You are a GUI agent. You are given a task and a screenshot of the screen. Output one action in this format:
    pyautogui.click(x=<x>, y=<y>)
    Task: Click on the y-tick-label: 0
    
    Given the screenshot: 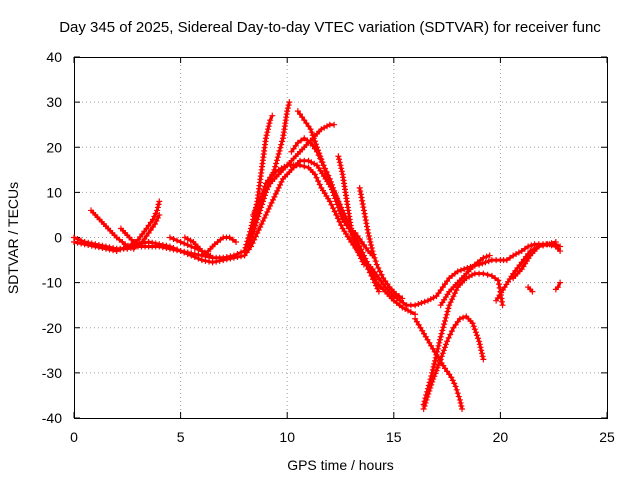 What is the action you would take?
    pyautogui.click(x=58, y=238)
    